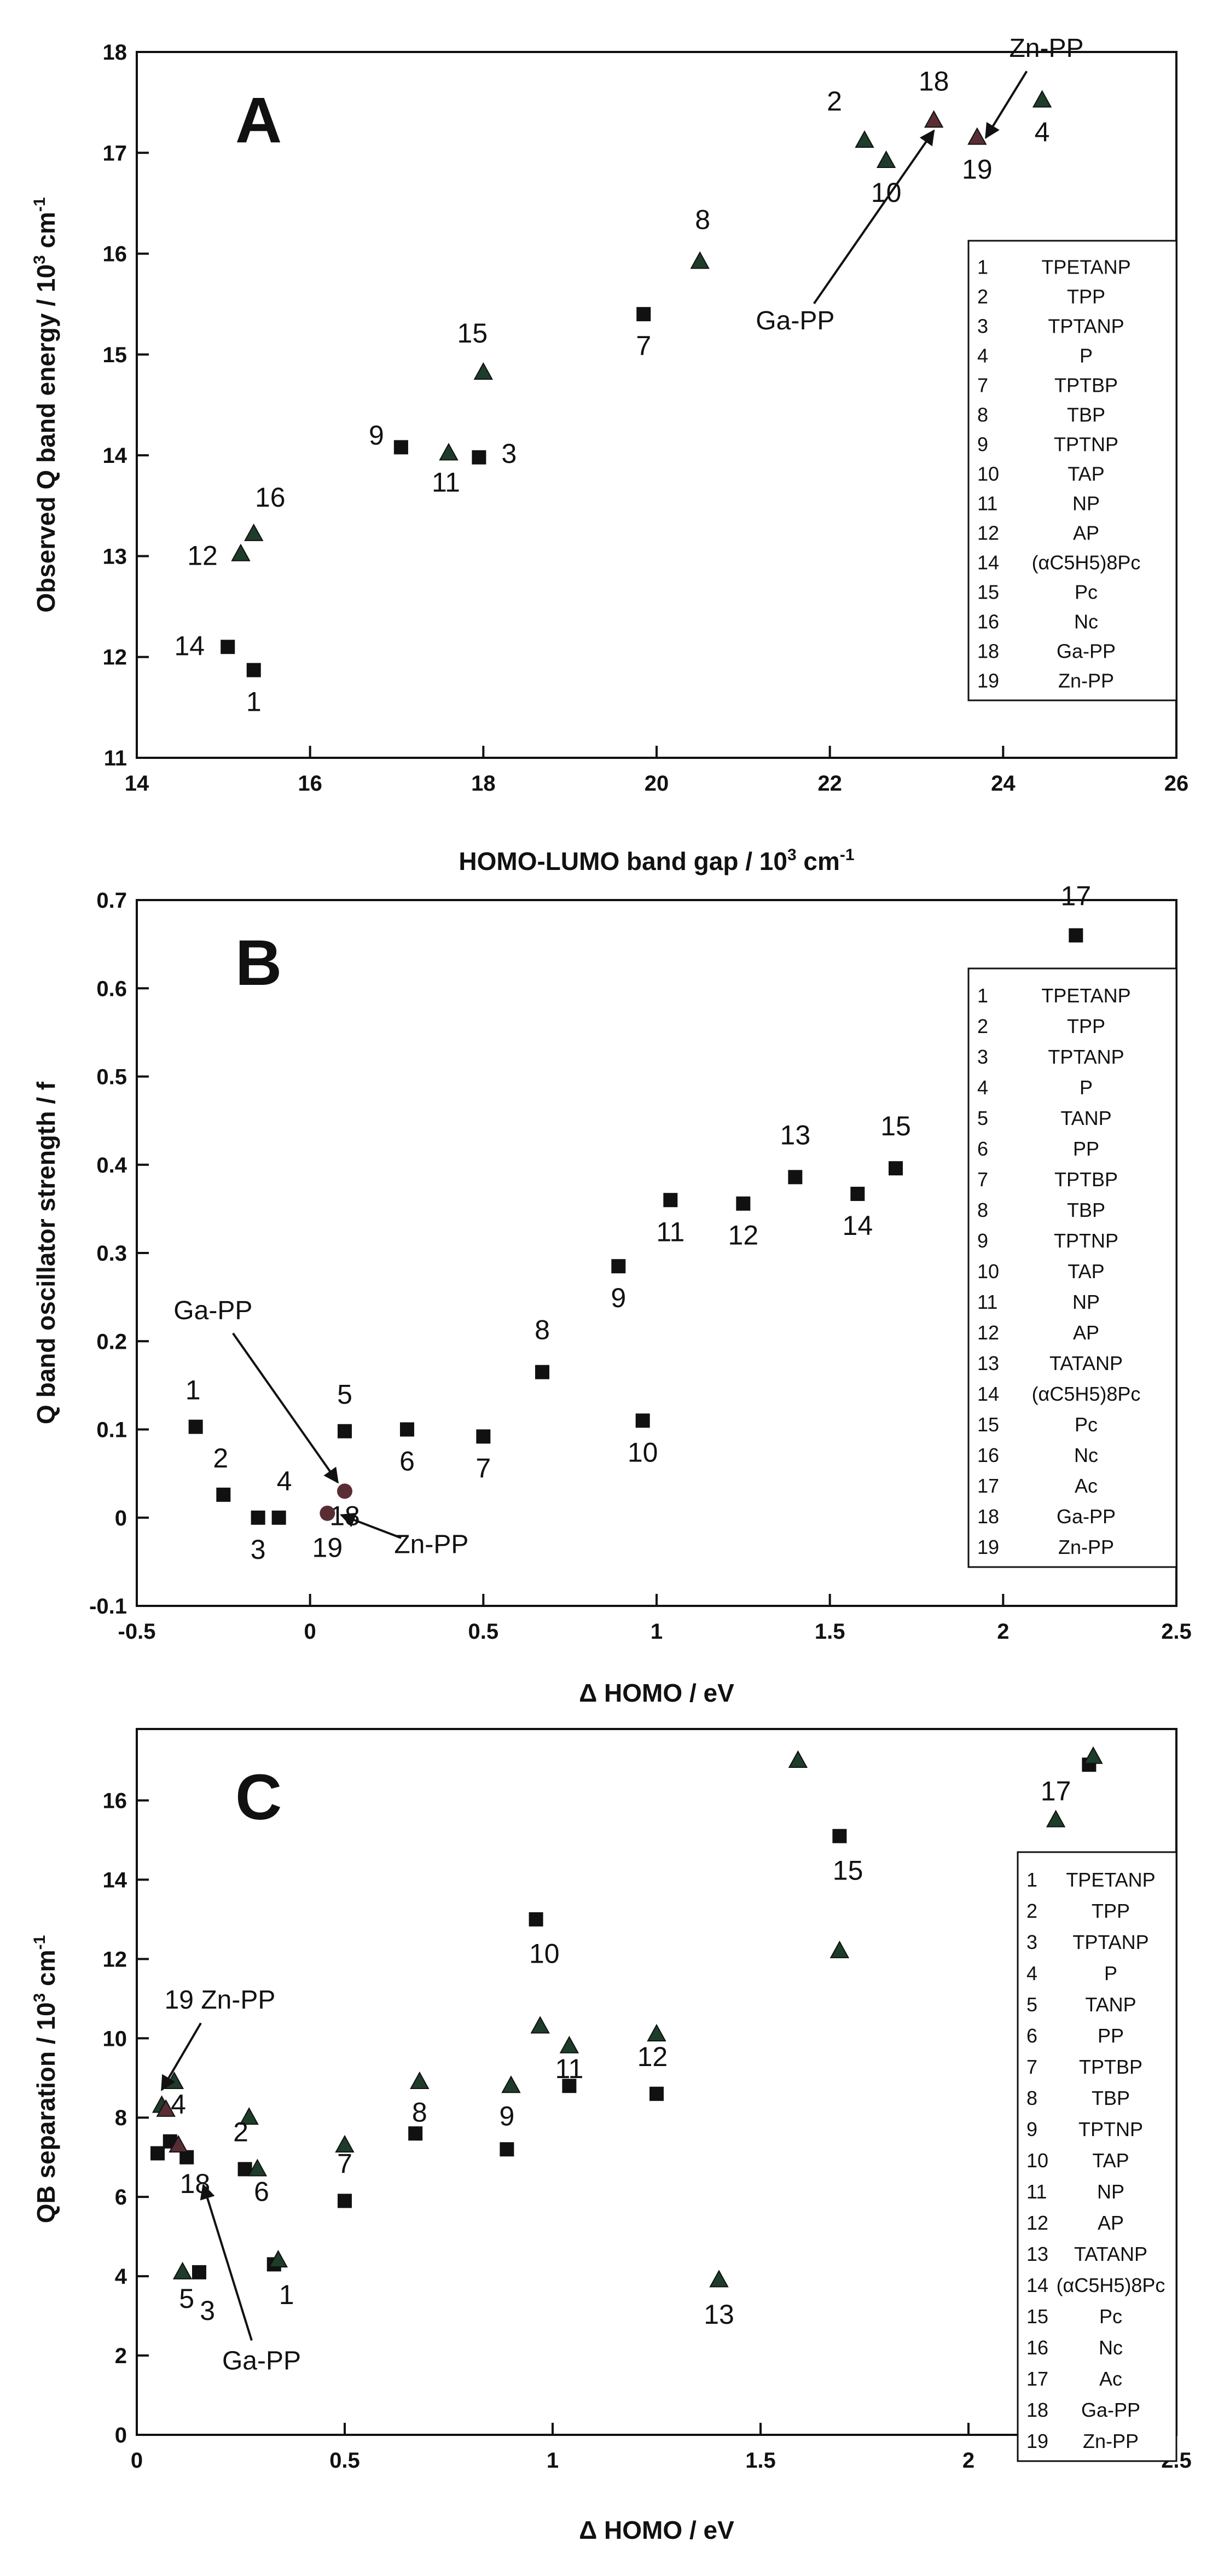 The image size is (1224, 2576). Describe the element at coordinates (977, 170) in the screenshot. I see `panel-a-point-label-19: 19` at that location.